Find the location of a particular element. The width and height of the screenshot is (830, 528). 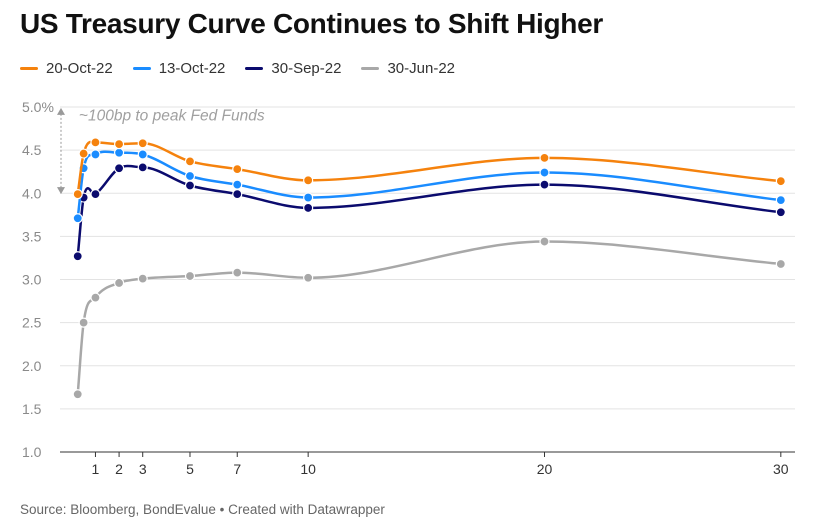

legend-item-13-oct-22: 13-Oct-22 is located at coordinates (179, 68).